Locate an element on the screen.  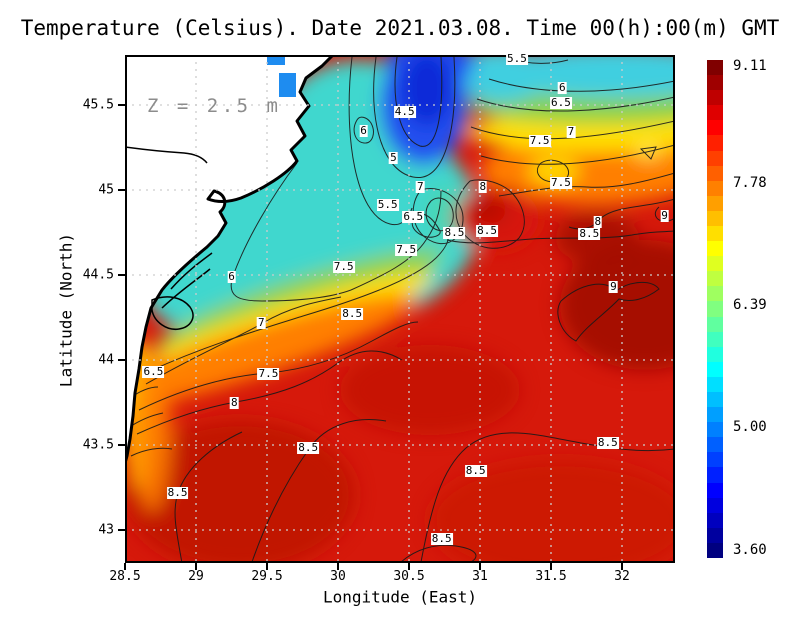
x-tick-label: 28.5 is located at coordinates (125, 576).